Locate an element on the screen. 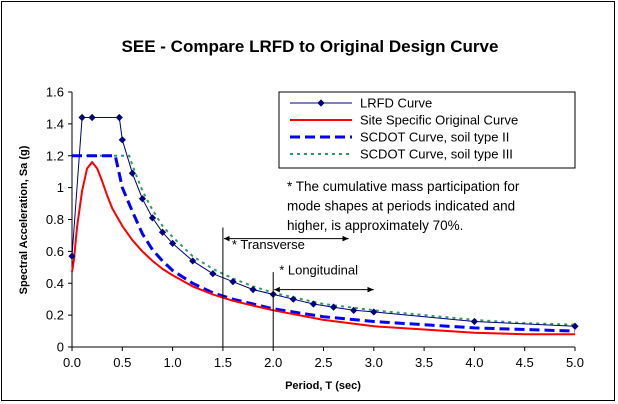 The width and height of the screenshot is (618, 404). legend-marker is located at coordinates (321, 103).